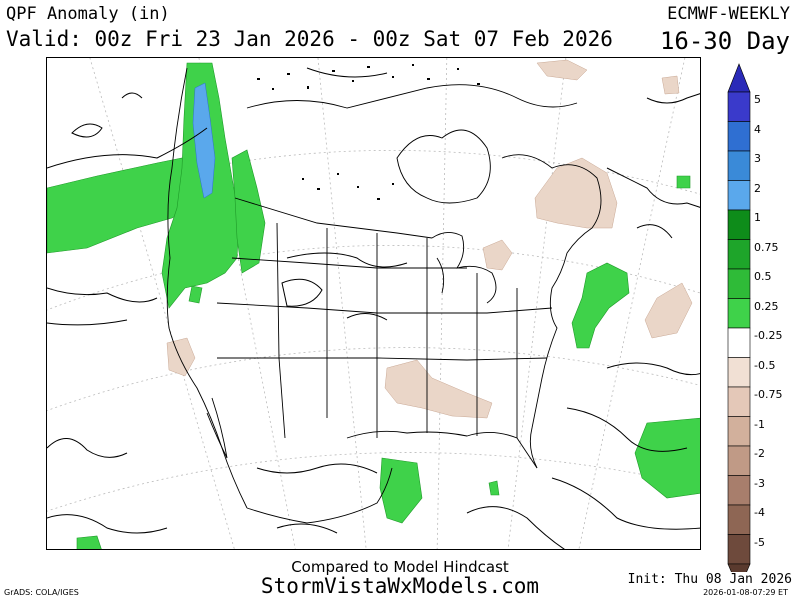  What do you see at coordinates (400, 586) in the screenshot?
I see `website-credit: StormVistaWxModels.com` at bounding box center [400, 586].